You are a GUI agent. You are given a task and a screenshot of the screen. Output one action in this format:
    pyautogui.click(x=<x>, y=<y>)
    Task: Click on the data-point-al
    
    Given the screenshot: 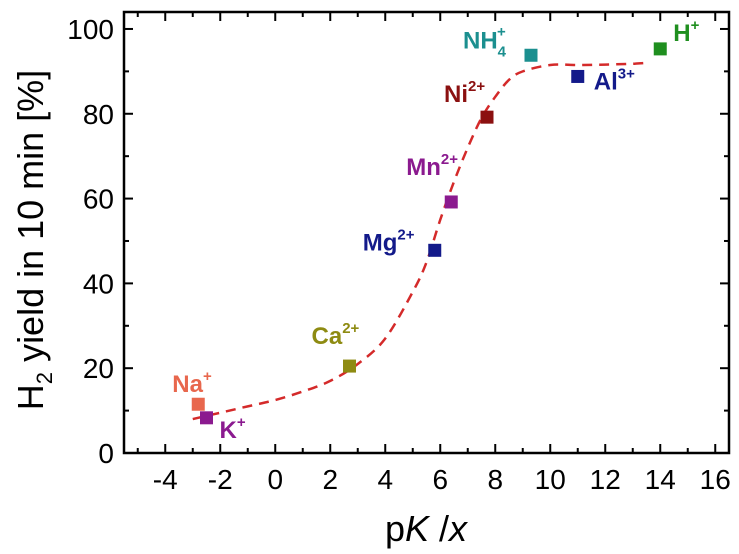 What is the action you would take?
    pyautogui.click(x=578, y=76)
    